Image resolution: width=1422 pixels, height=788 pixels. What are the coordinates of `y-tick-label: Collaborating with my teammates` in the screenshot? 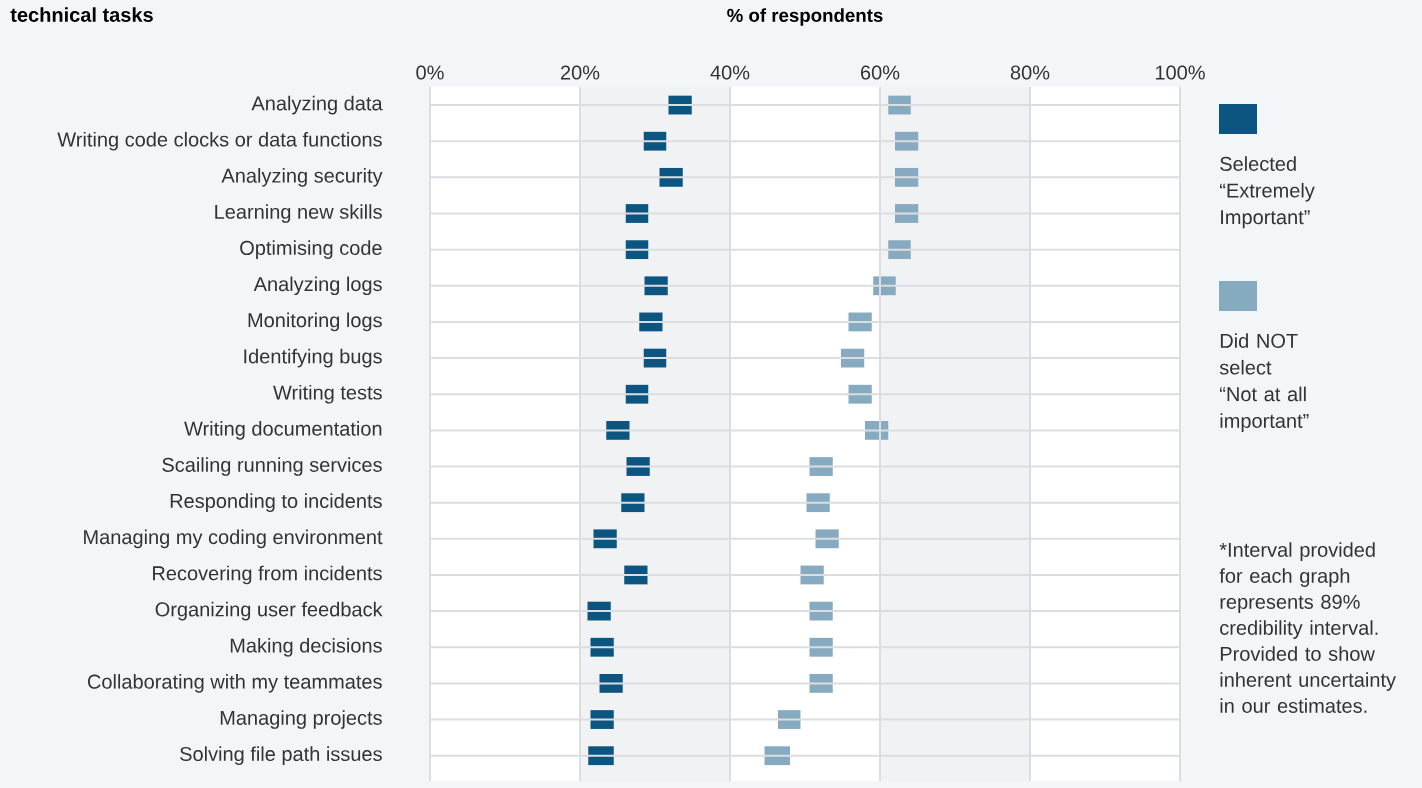 It's located at (234, 683).